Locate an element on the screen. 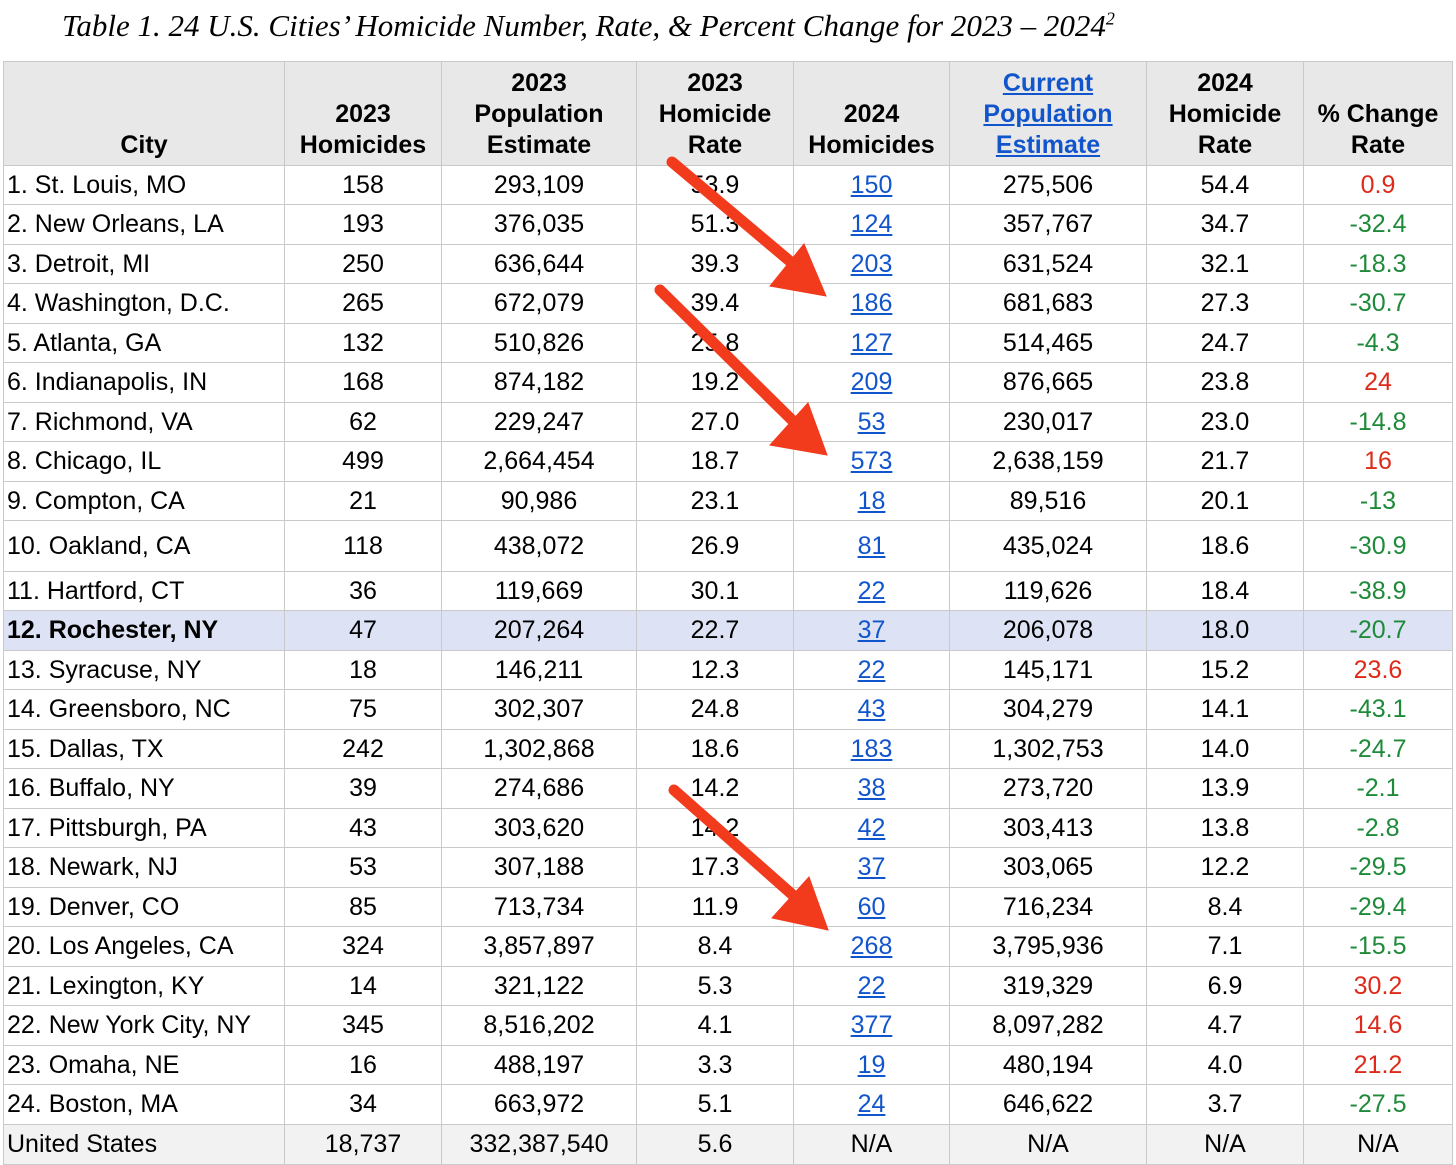 The image size is (1456, 1165). homicides-source-link: 43 is located at coordinates (871, 709).